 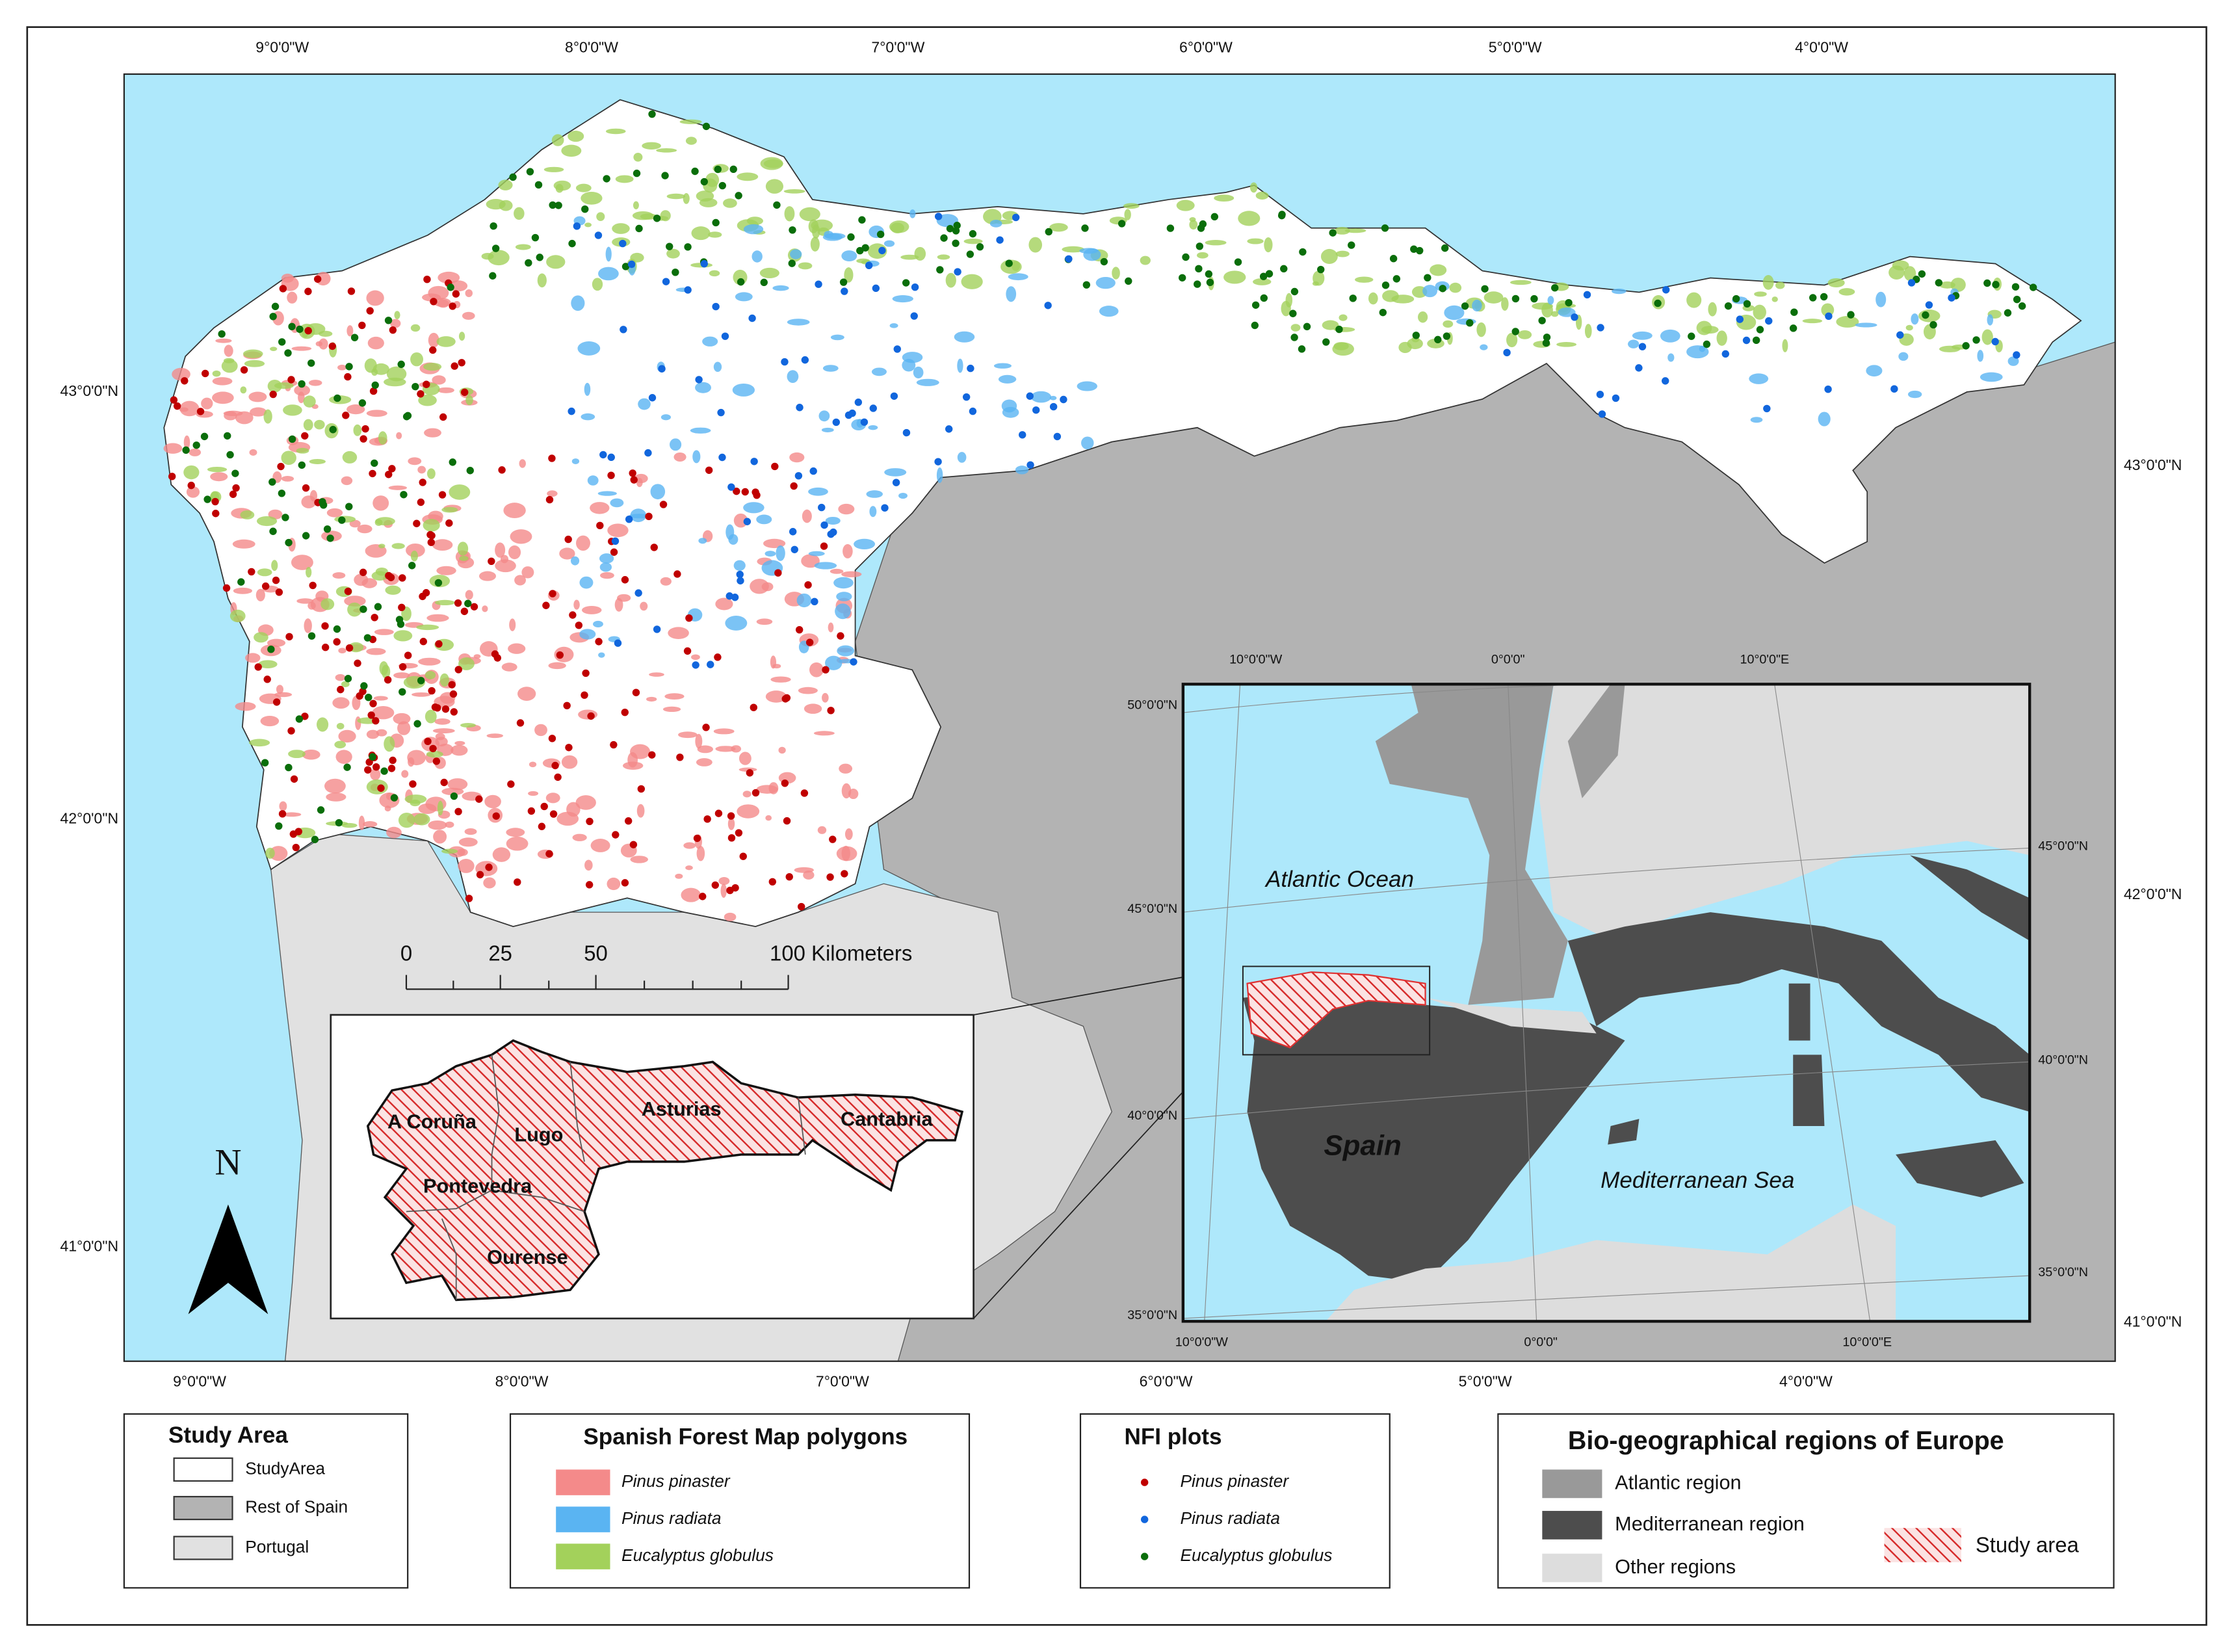 I want to click on legend-label: Mediterranean region, so click(x=1710, y=1523).